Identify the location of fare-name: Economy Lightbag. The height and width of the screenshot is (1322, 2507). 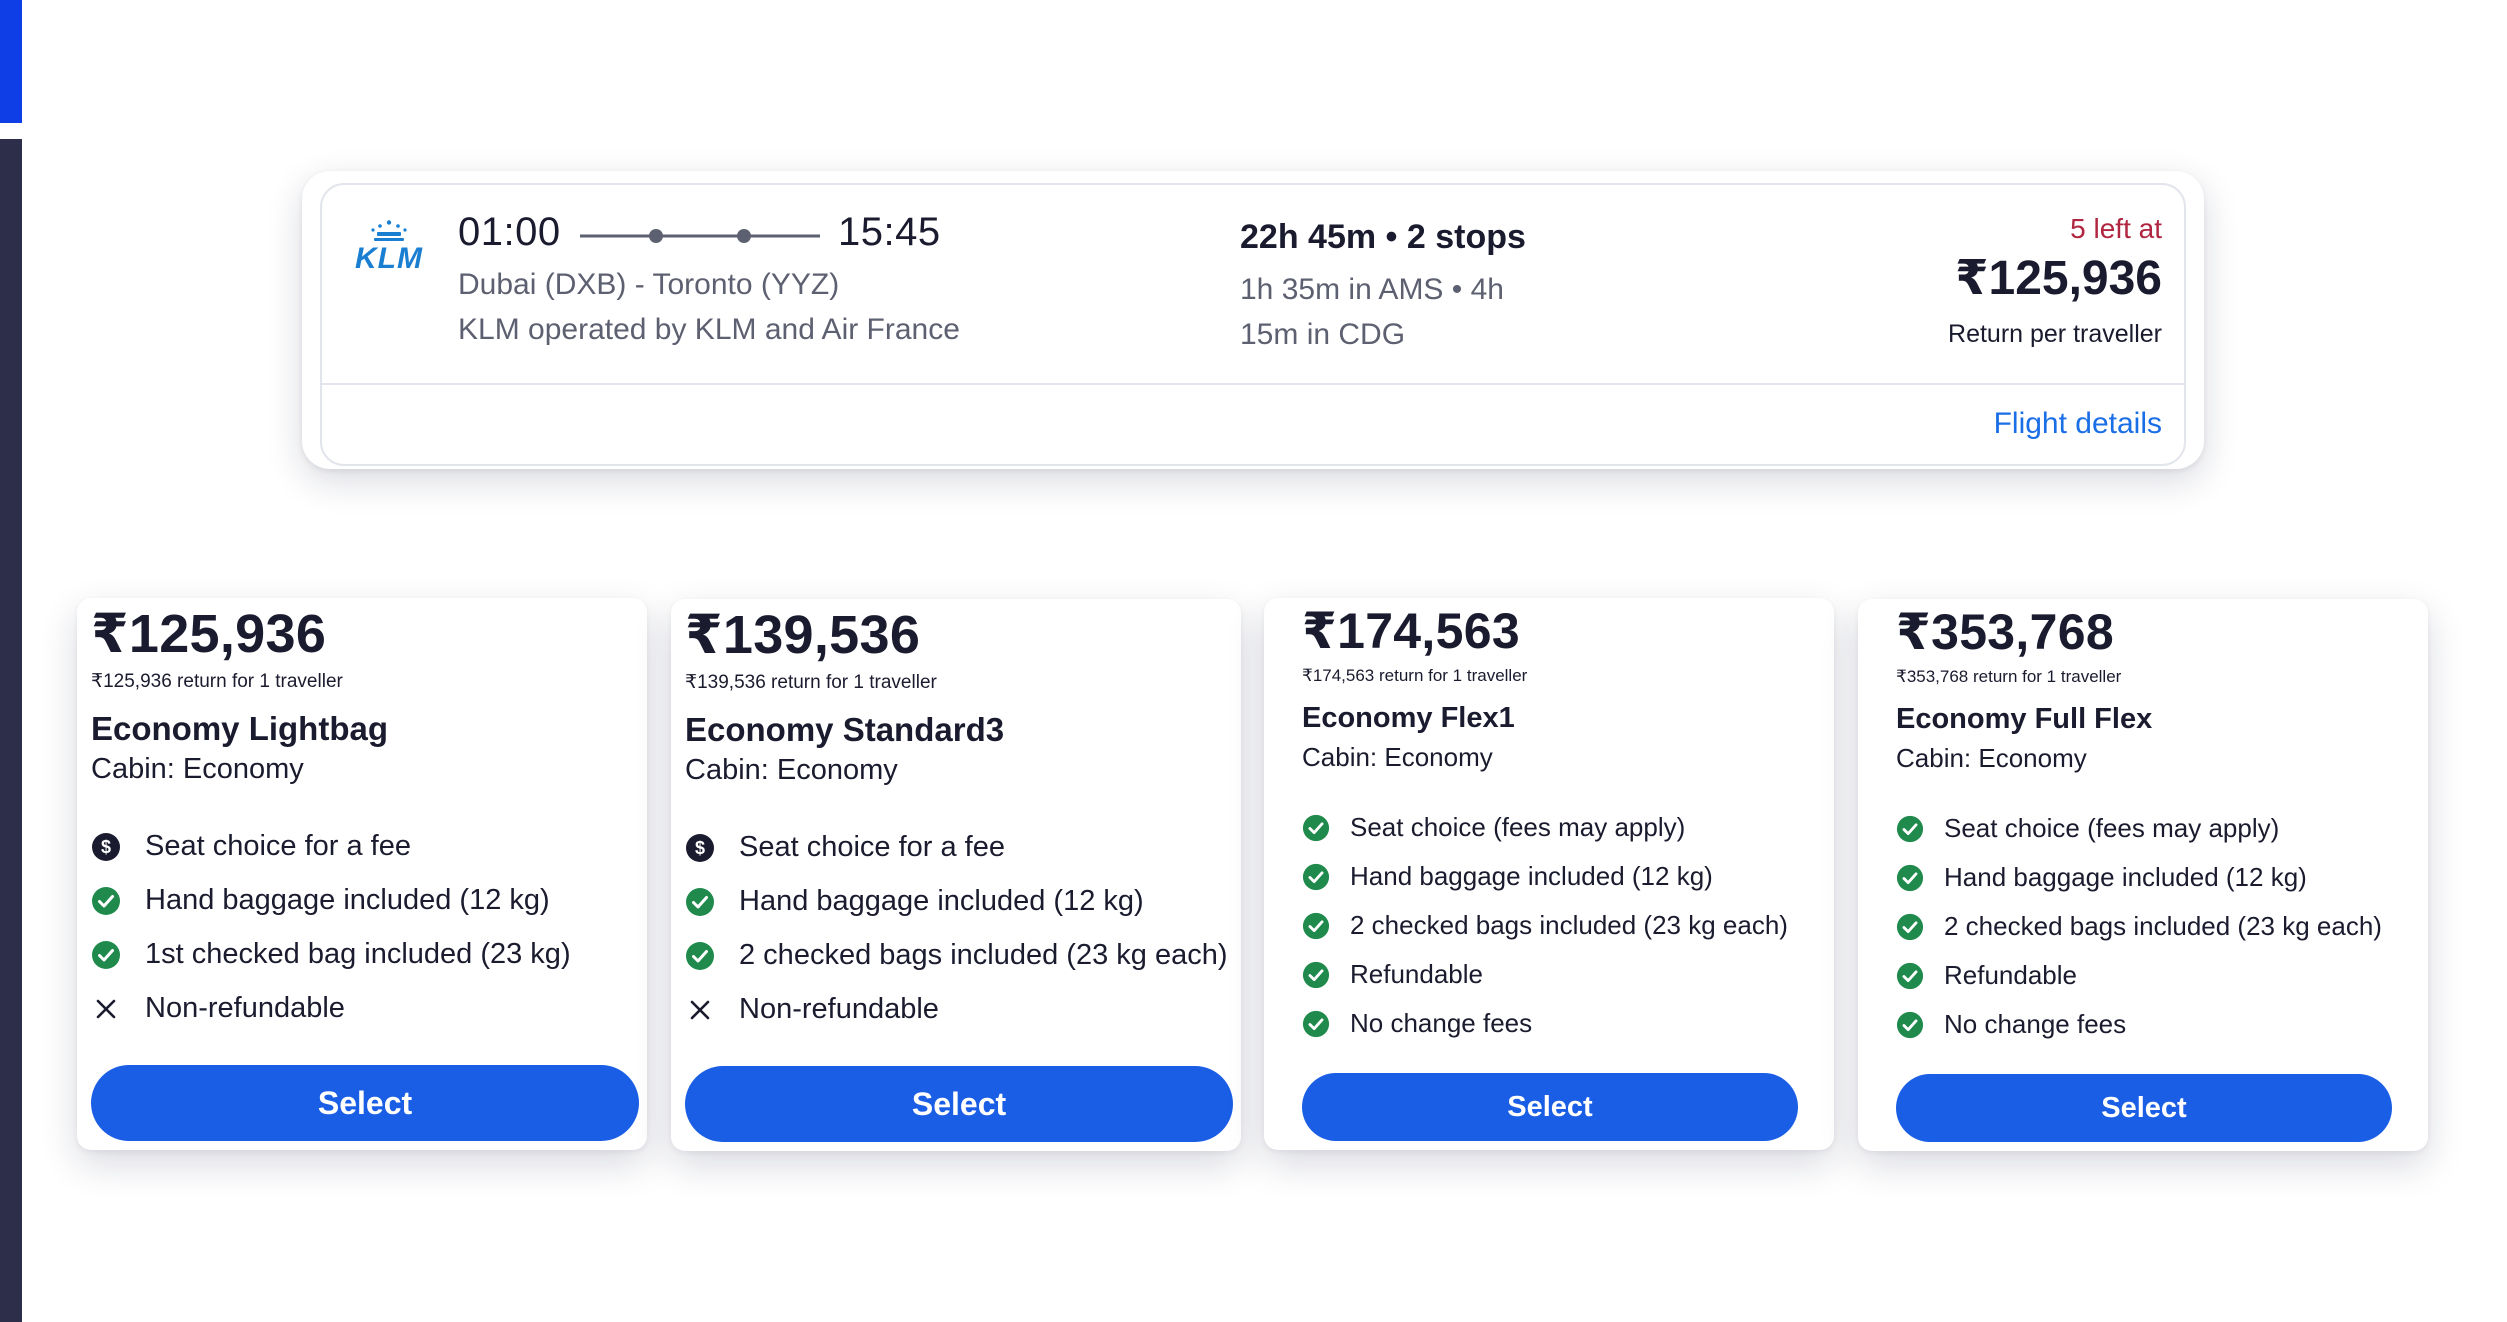
(239, 728).